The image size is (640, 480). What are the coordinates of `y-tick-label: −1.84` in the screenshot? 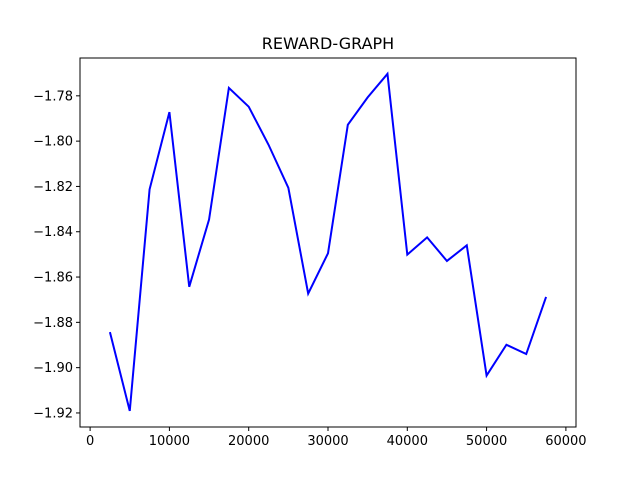 It's located at (53, 232).